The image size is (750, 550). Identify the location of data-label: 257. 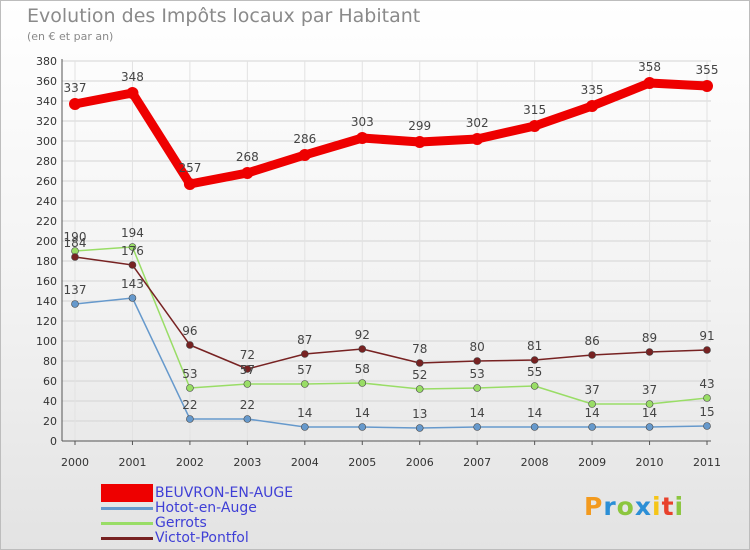
(189, 168).